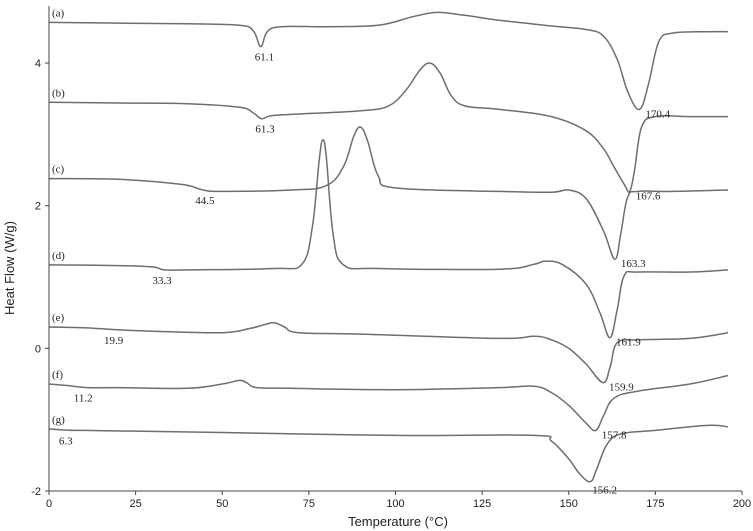  I want to click on peak-annotation: 170.4, so click(657, 114).